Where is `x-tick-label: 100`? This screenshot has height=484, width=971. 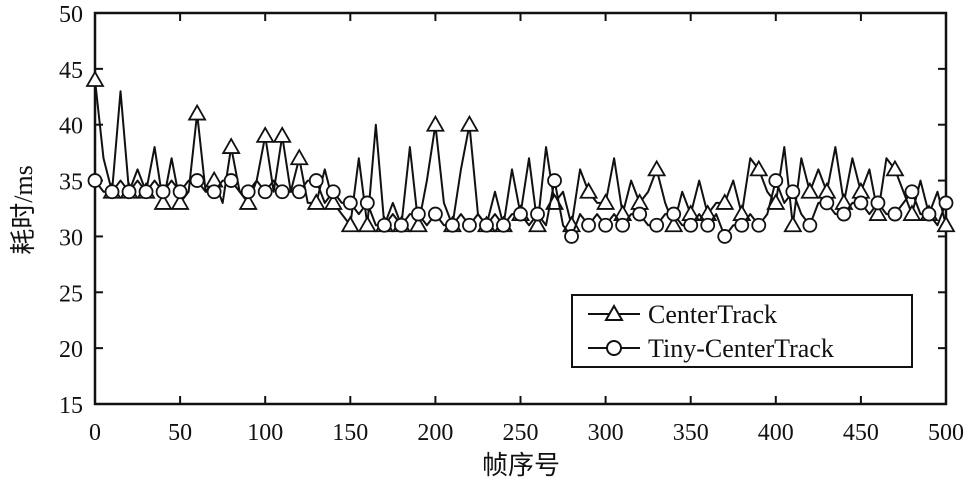 x-tick-label: 100 is located at coordinates (265, 433).